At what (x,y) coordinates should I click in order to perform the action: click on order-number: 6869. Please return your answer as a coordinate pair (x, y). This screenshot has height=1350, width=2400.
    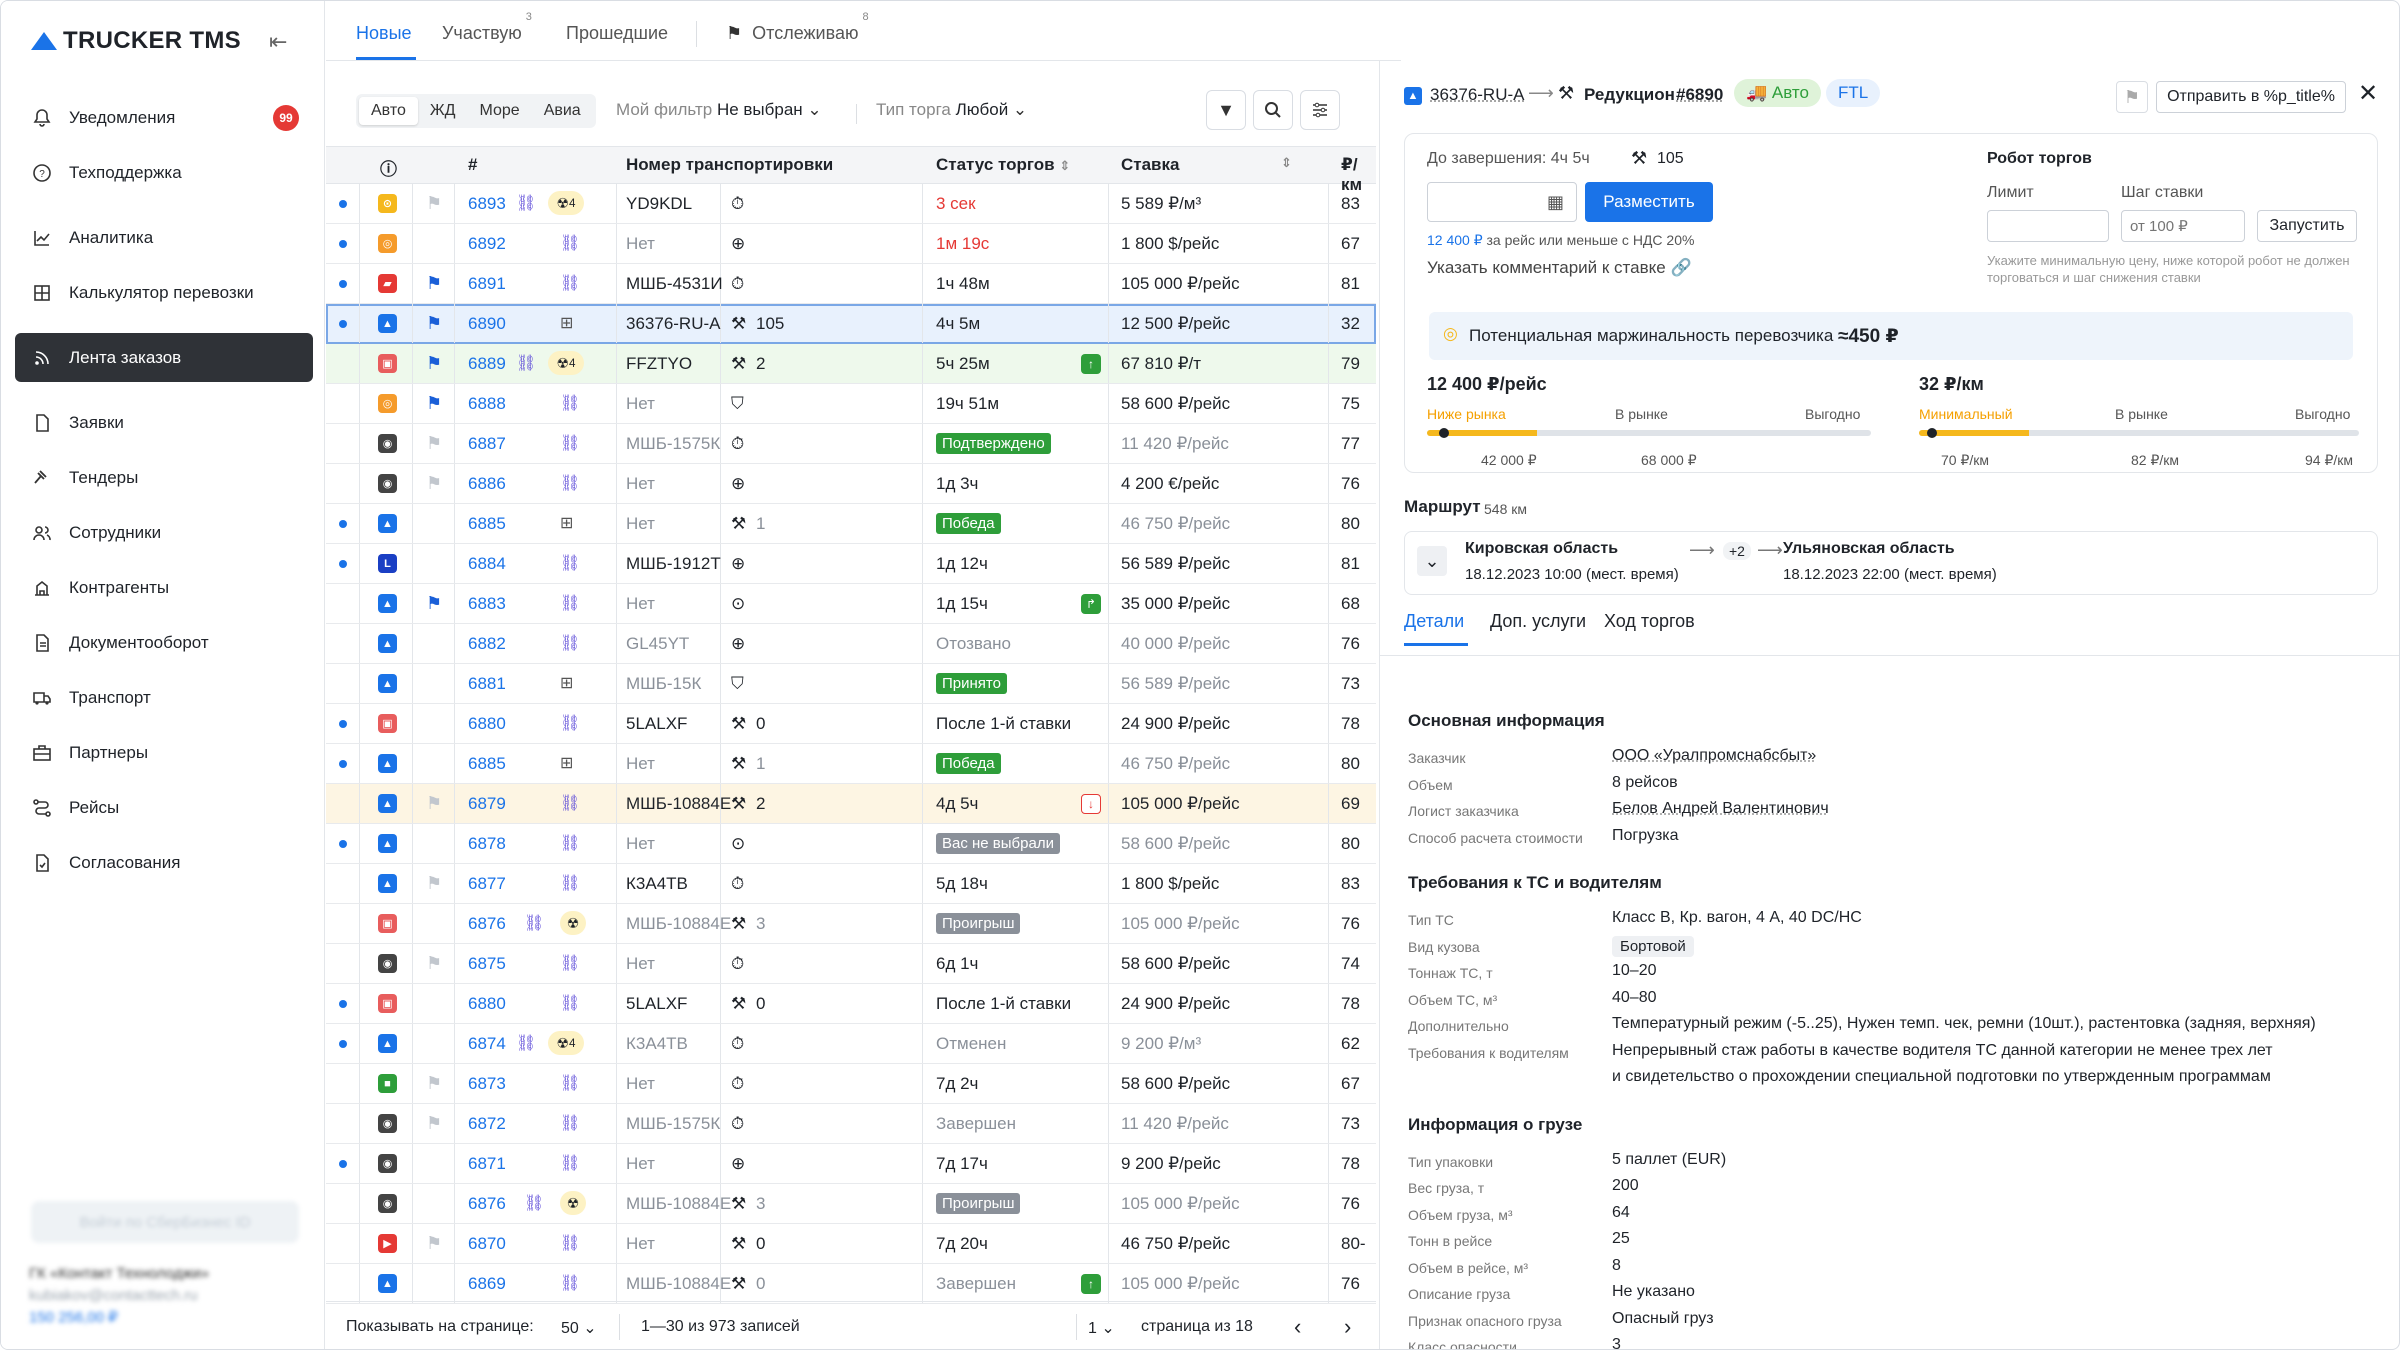
    Looking at the image, I should click on (487, 1283).